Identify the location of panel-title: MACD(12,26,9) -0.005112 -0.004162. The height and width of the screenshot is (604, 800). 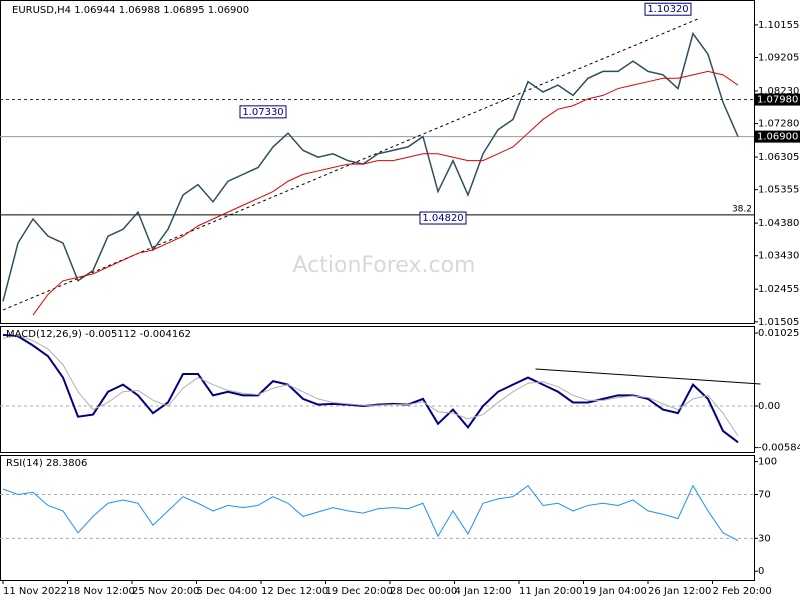
(98, 334).